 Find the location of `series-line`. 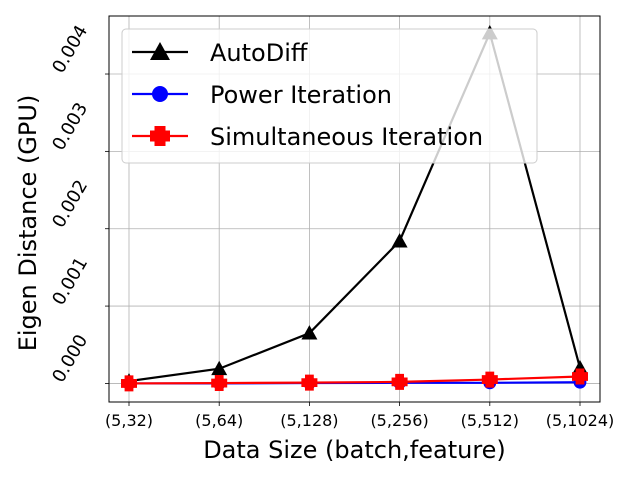

series-line is located at coordinates (354, 380).